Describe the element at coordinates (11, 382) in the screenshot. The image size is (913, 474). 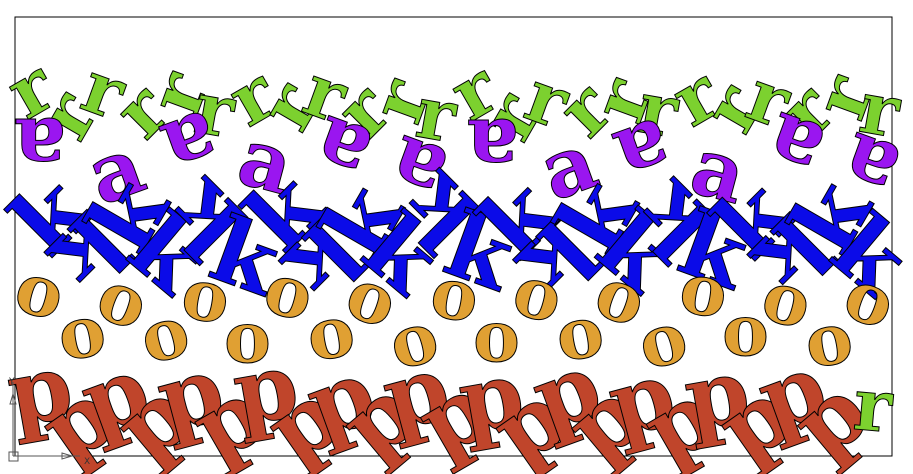
I see `ucs-y-label: Y` at that location.